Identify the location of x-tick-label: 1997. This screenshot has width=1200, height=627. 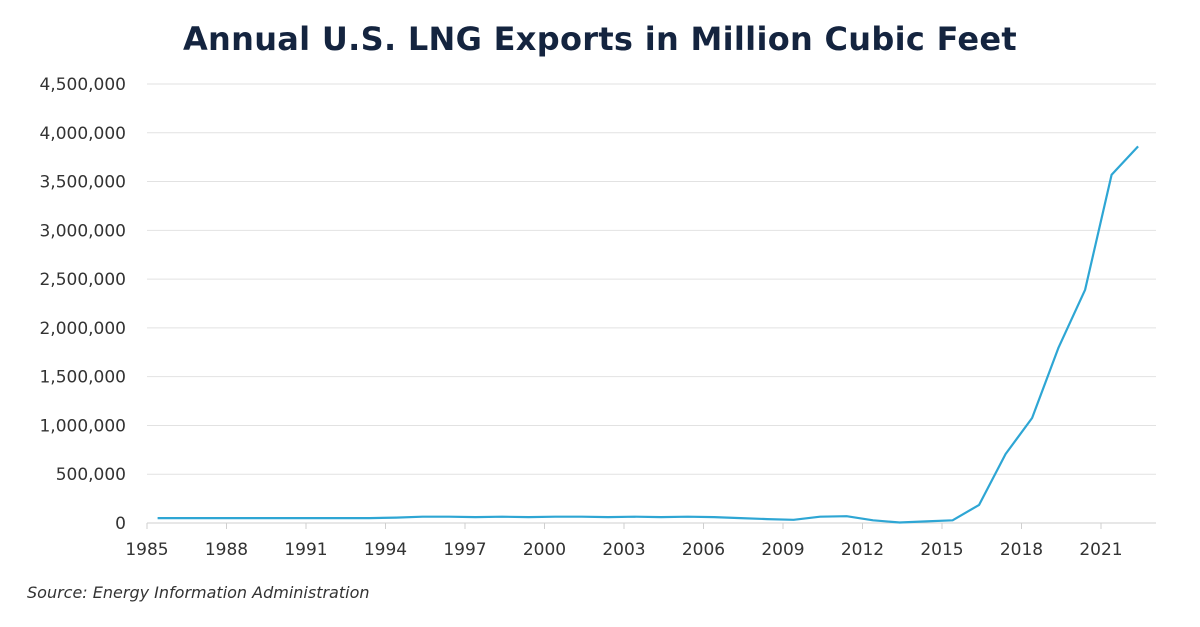
(464, 550).